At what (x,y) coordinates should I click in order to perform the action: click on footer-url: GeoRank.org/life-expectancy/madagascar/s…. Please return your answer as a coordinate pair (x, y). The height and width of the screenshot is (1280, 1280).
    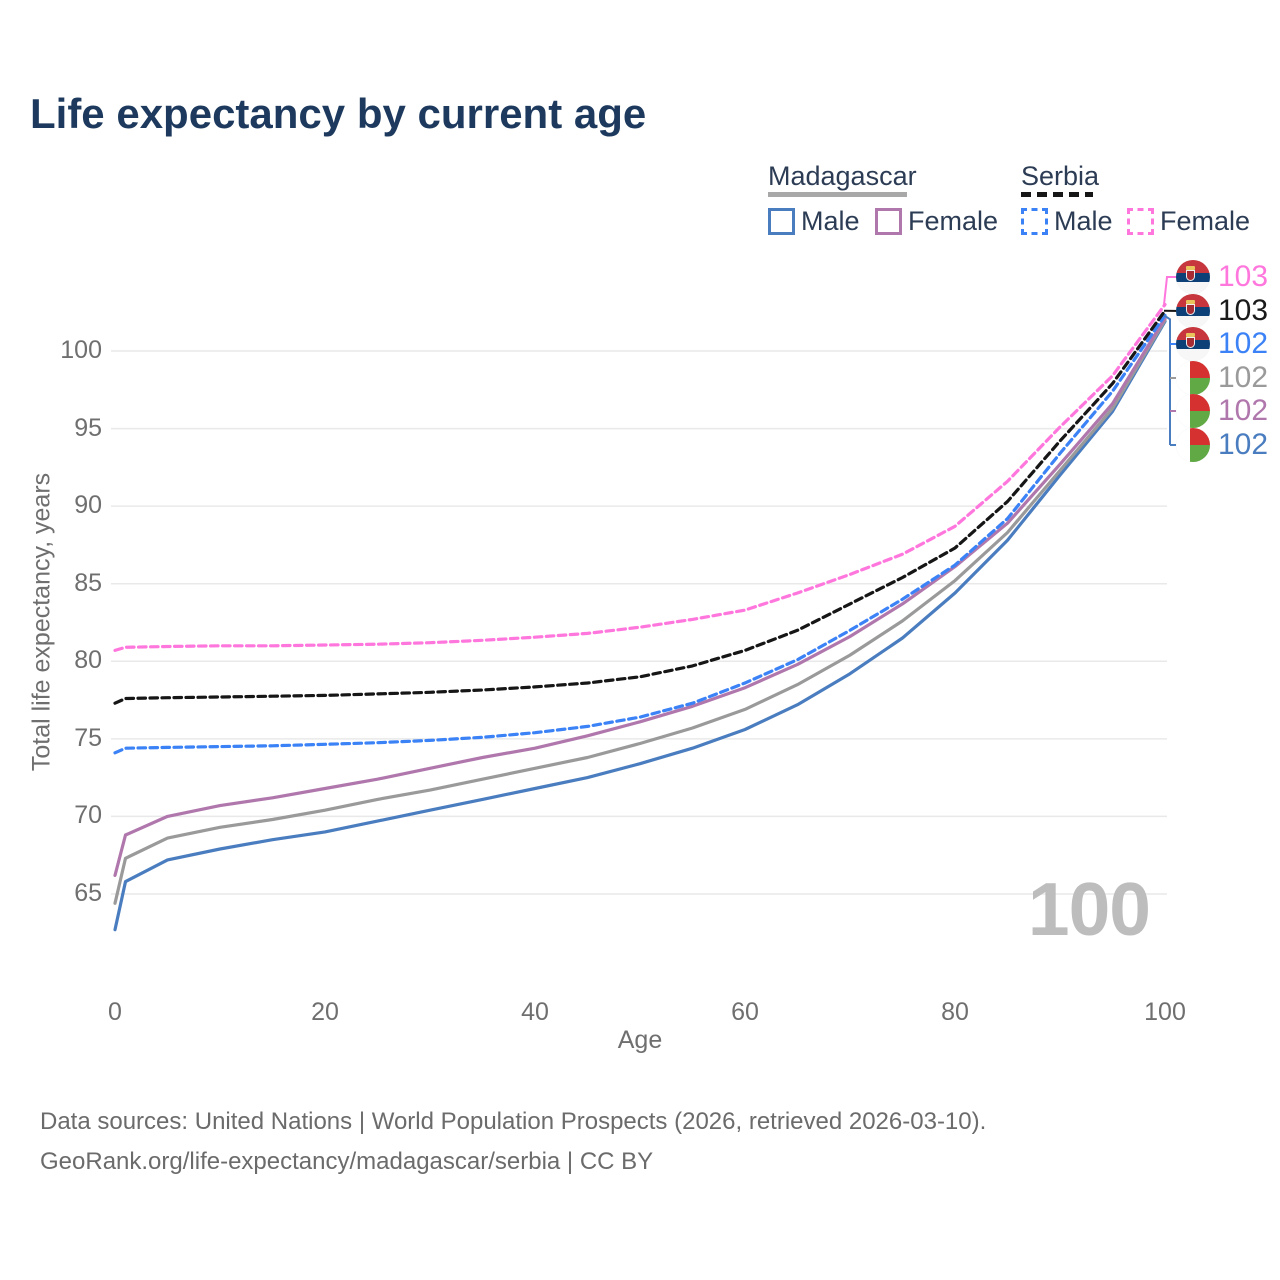
    Looking at the image, I should click on (347, 1161).